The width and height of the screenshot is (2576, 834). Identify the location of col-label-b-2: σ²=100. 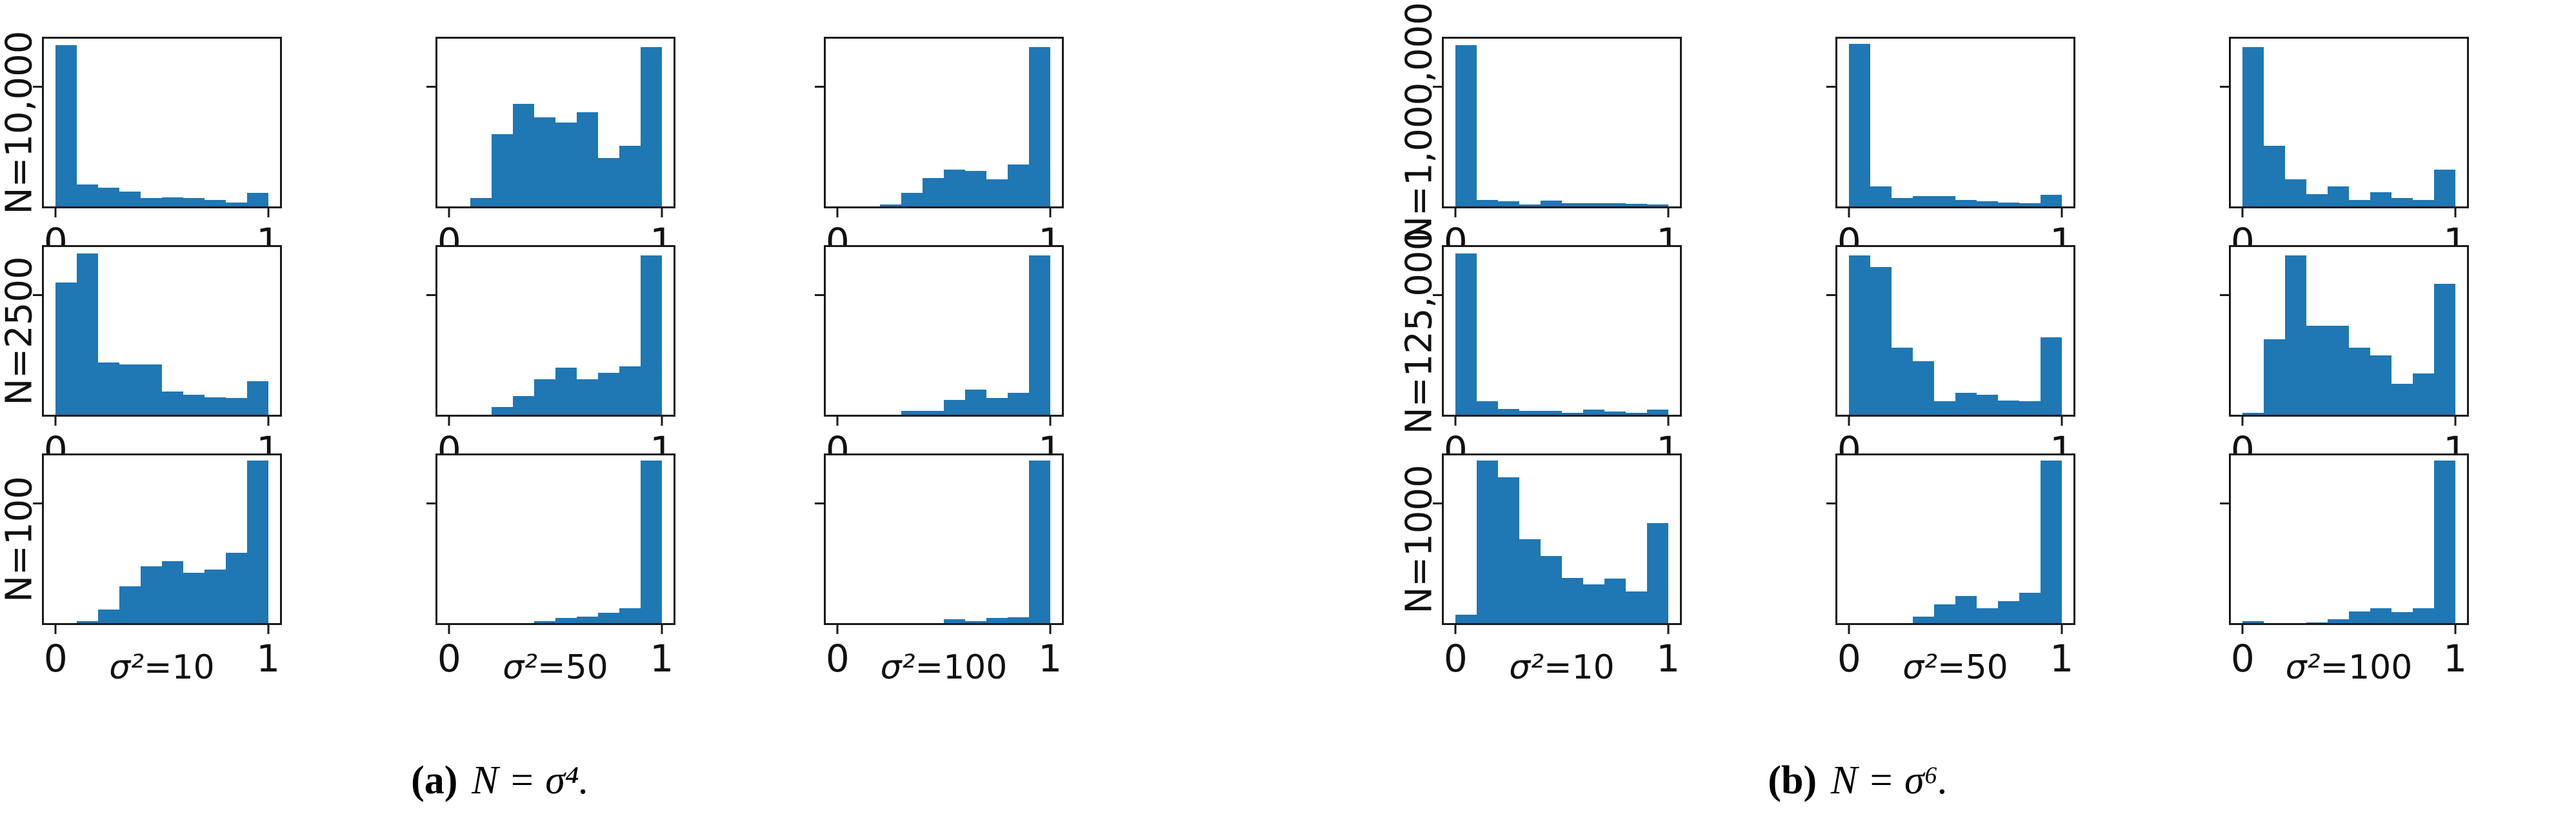
(2349, 667).